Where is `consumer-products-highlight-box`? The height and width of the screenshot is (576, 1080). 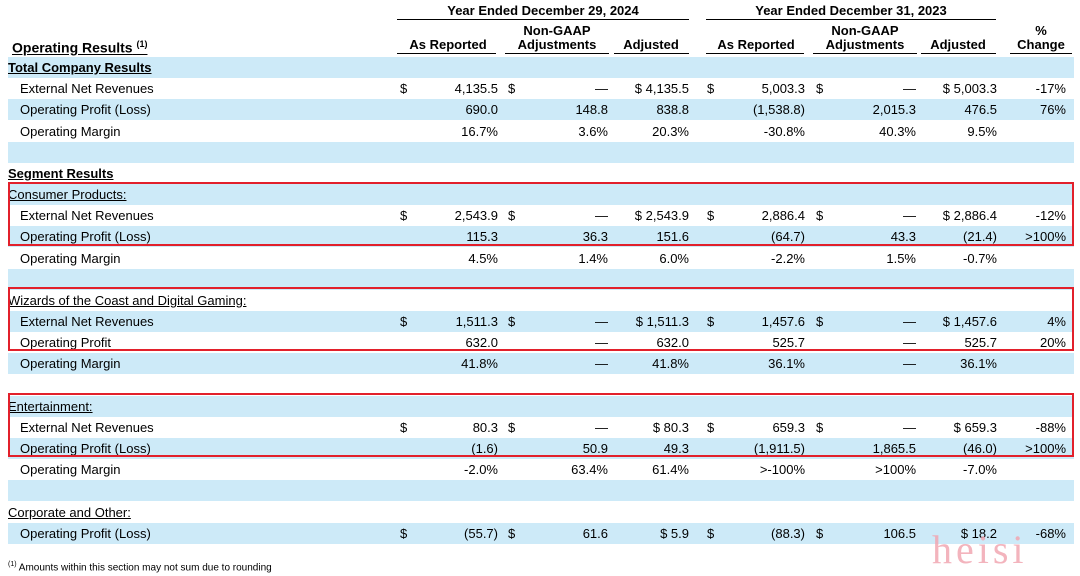
consumer-products-highlight-box is located at coordinates (541, 214).